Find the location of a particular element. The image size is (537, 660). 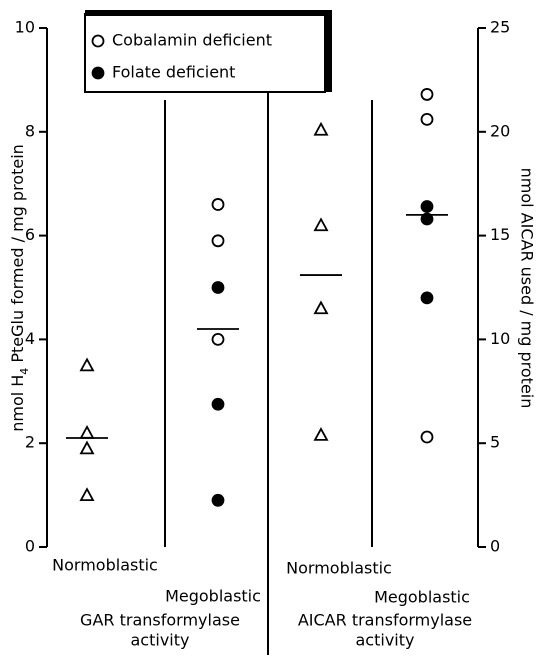

legend-shadow is located at coordinates (208, 51).